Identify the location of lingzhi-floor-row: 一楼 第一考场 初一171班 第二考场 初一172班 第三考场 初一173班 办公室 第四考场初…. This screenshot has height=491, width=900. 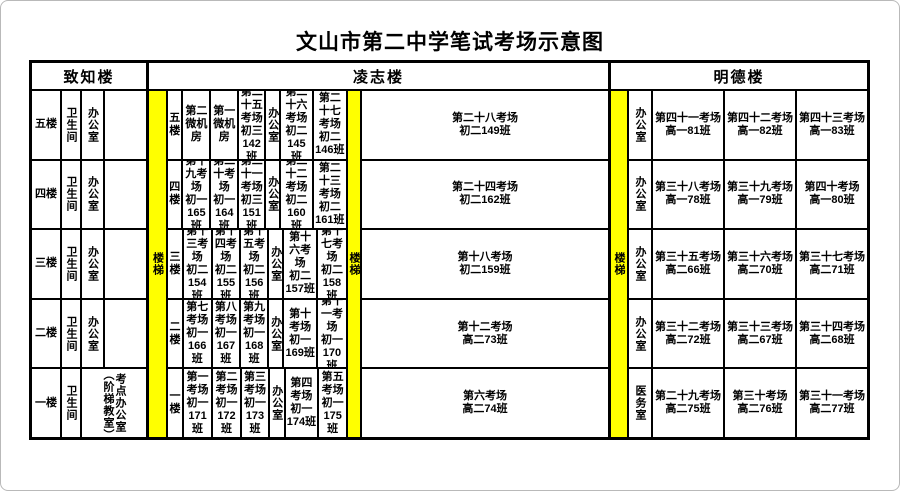
(257, 403).